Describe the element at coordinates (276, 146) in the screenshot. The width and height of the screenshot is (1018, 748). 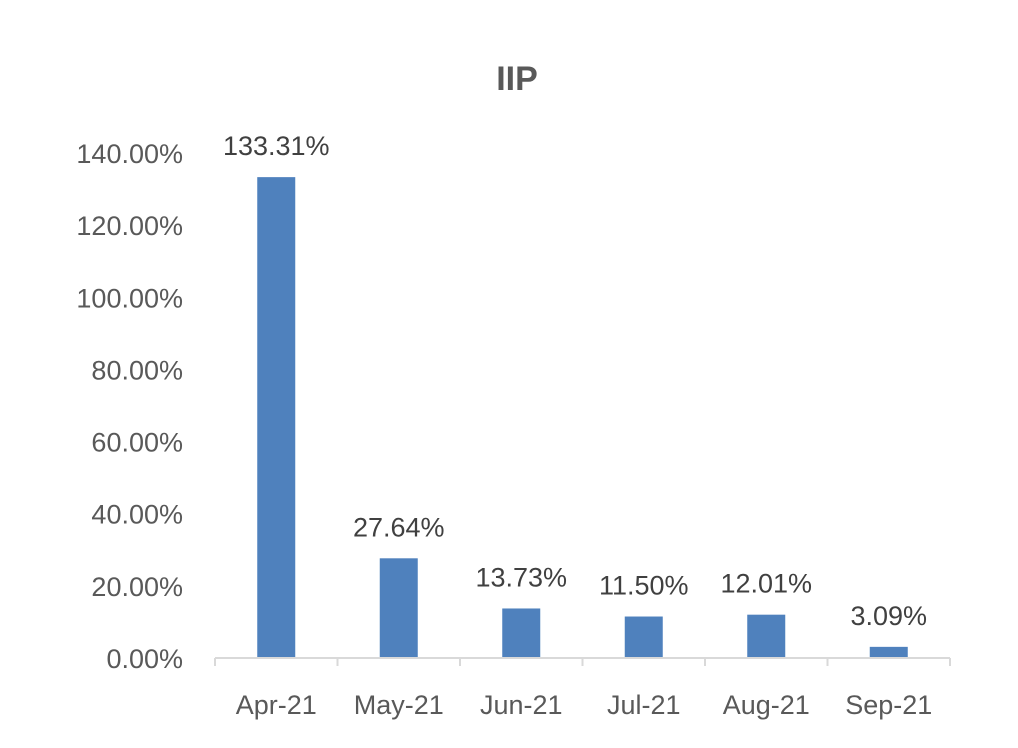
I see `data-label: 133.31%` at that location.